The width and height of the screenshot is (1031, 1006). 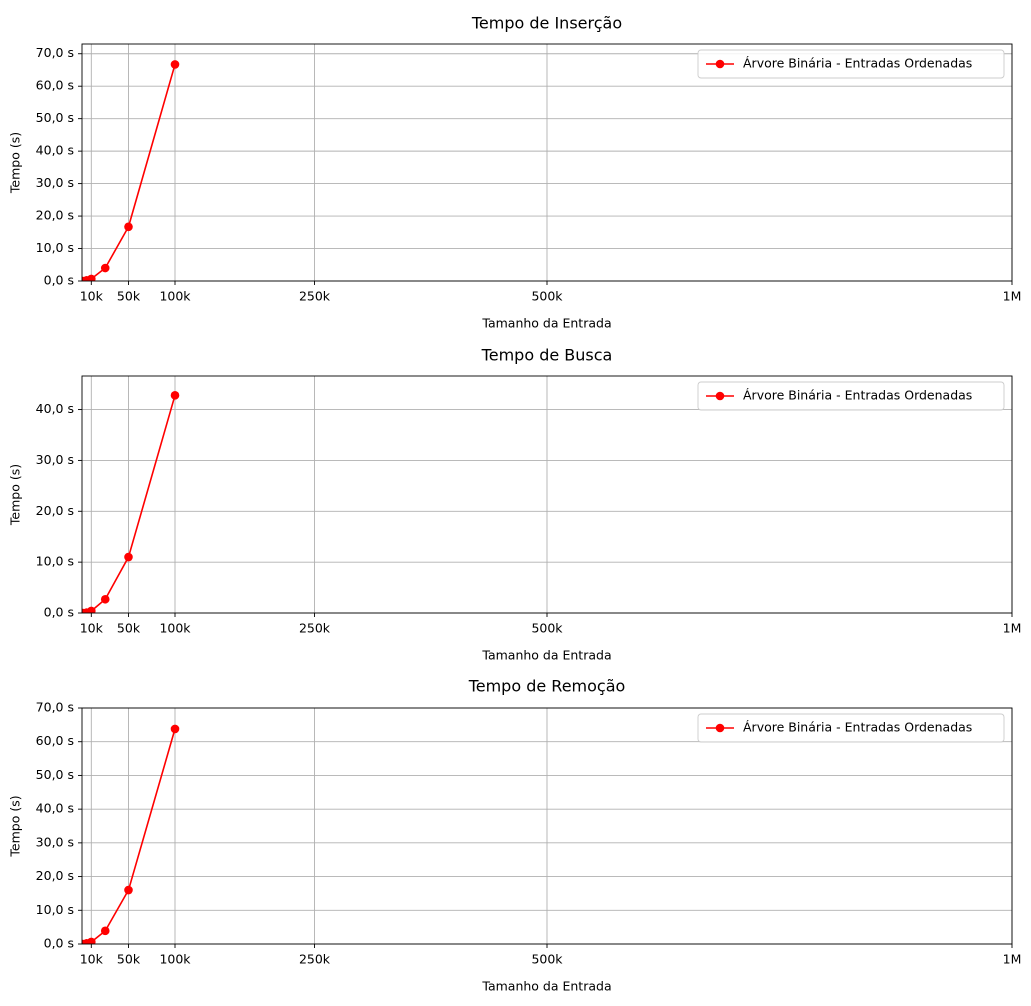 What do you see at coordinates (546, 23) in the screenshot?
I see `chart-title-insercao: Tempo de Inserção` at bounding box center [546, 23].